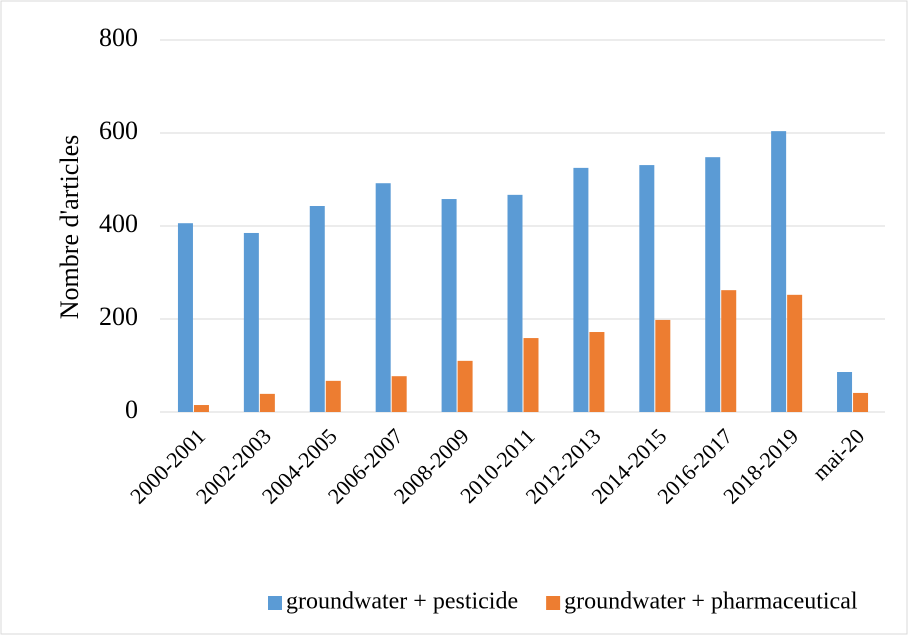  I want to click on y-tick-label: 0, so click(131, 409).